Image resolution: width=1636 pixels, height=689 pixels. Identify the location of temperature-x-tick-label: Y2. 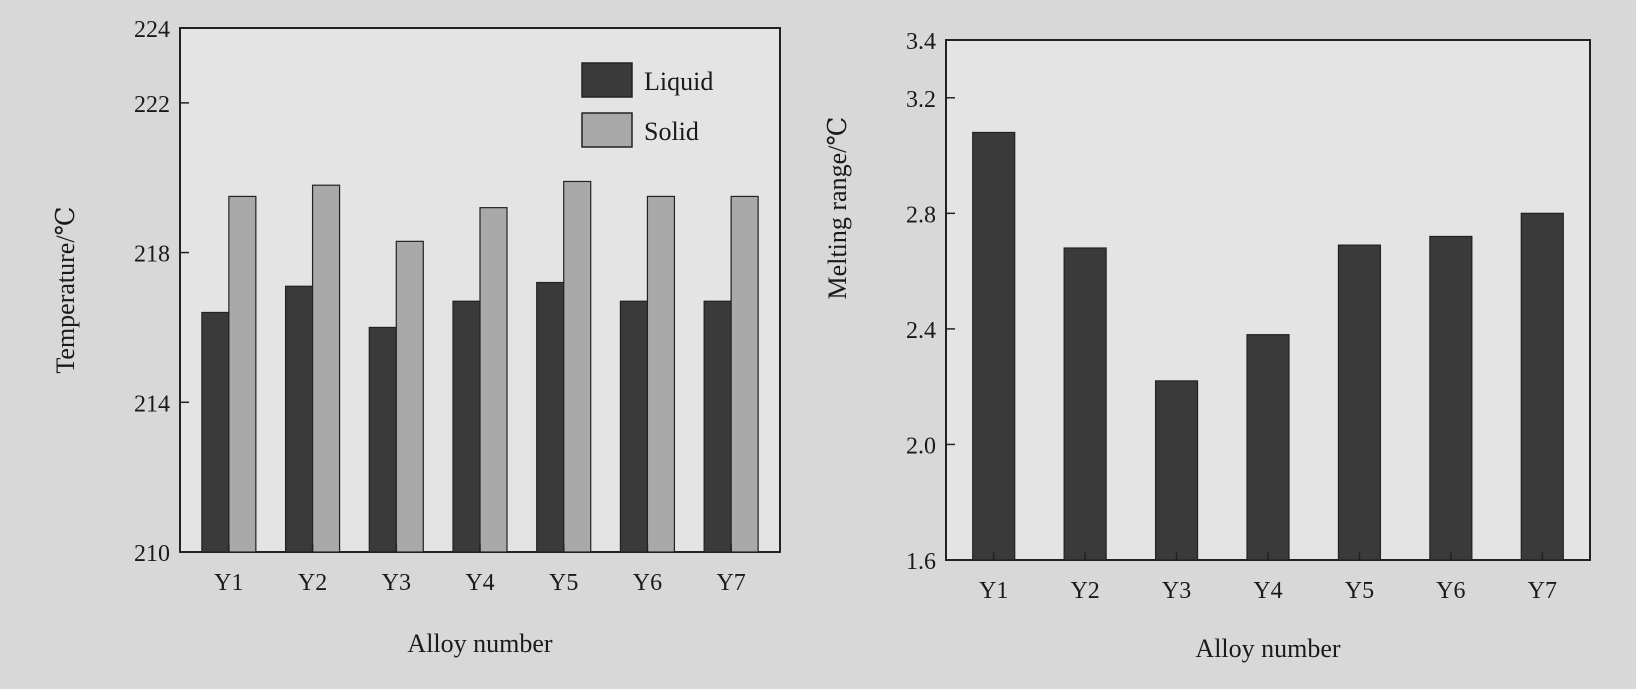
(312, 583).